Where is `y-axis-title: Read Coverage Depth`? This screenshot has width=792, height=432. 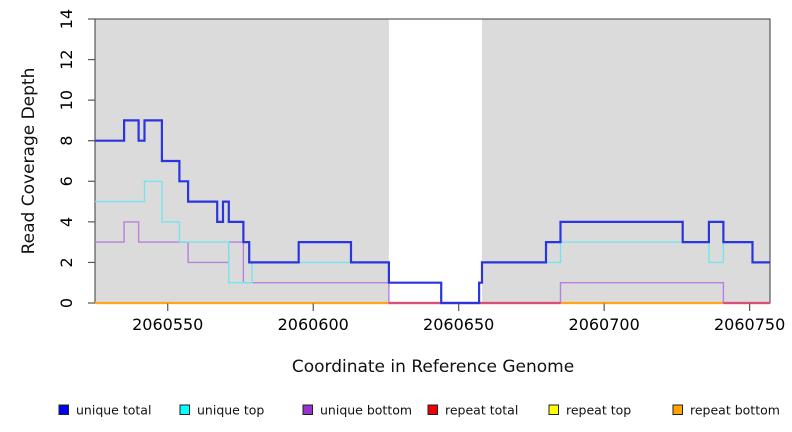 y-axis-title: Read Coverage Depth is located at coordinates (29, 161).